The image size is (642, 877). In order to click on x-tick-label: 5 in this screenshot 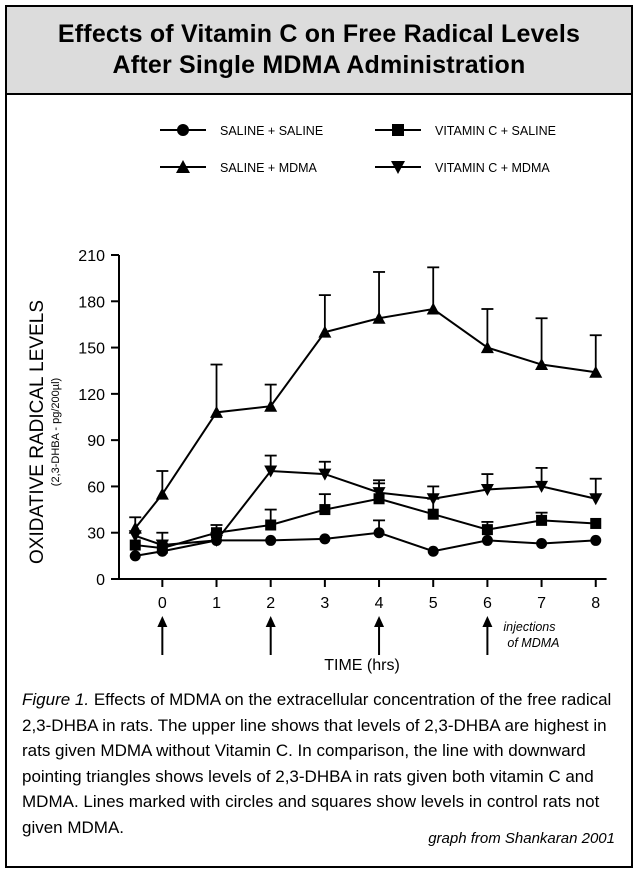, I will do `click(433, 603)`.